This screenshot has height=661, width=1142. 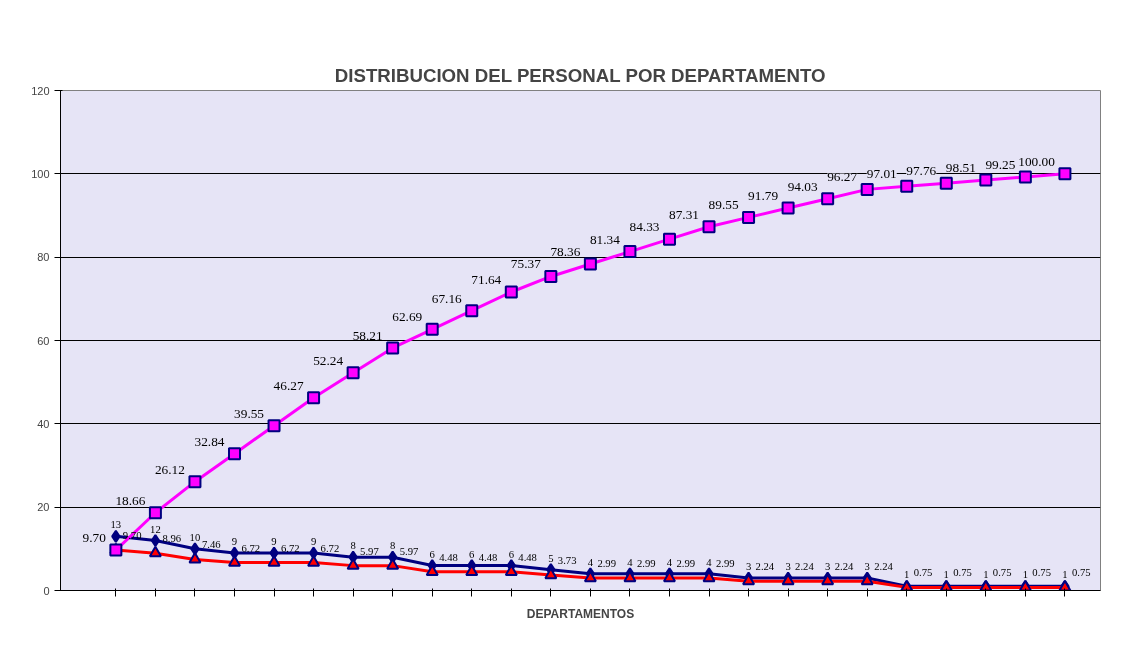 What do you see at coordinates (288, 385) in the screenshot?
I see `data-label: 46.27` at bounding box center [288, 385].